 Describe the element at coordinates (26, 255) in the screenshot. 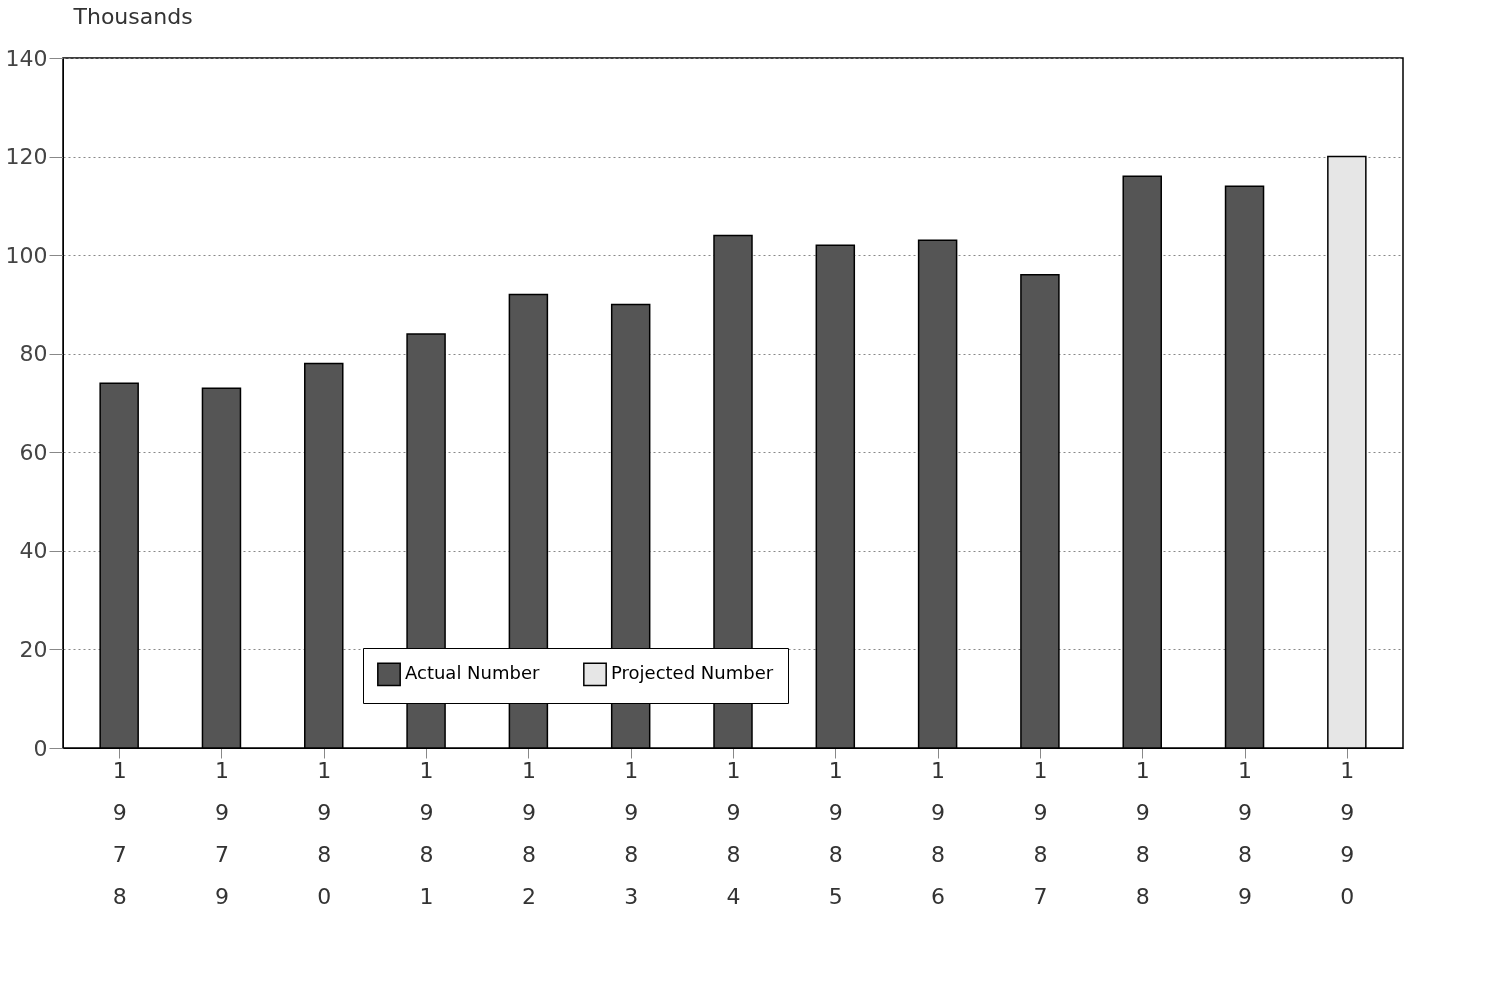

I see `y-tick-label: 100` at that location.